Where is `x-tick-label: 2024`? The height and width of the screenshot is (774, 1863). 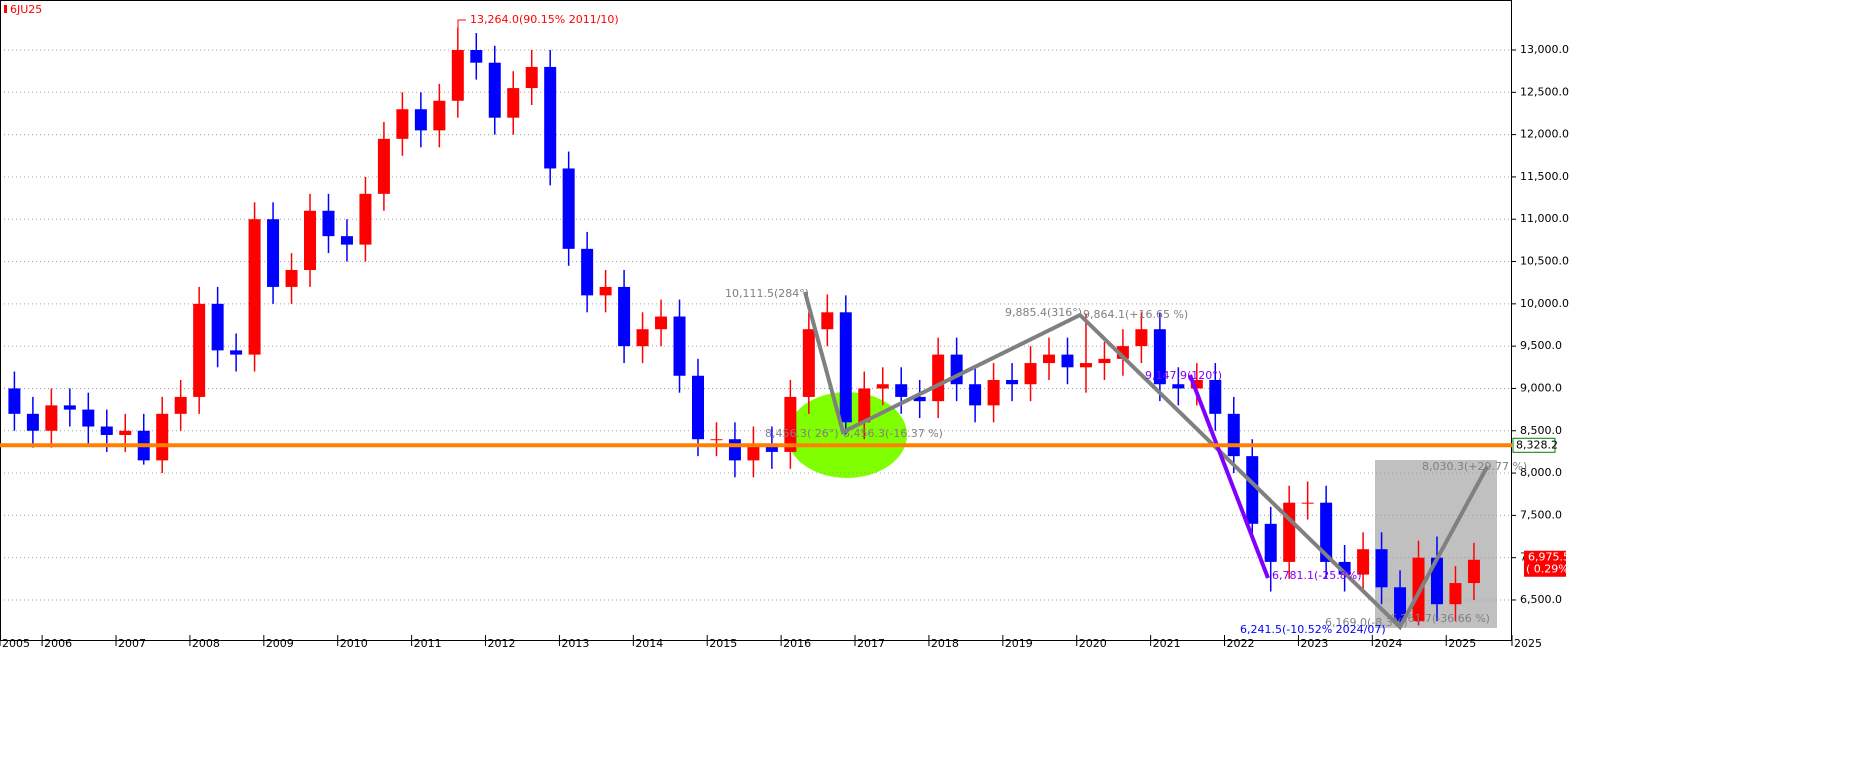
x-tick-label: 2024 is located at coordinates (1388, 643).